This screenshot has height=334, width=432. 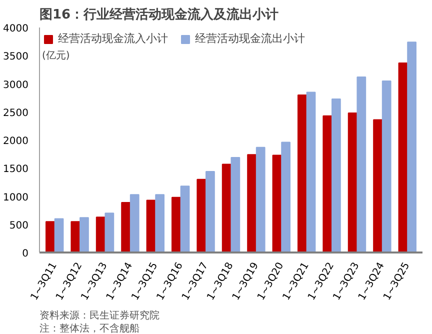 What do you see at coordinates (90, 328) in the screenshot?
I see `text: 注：整体法，不含舰船` at bounding box center [90, 328].